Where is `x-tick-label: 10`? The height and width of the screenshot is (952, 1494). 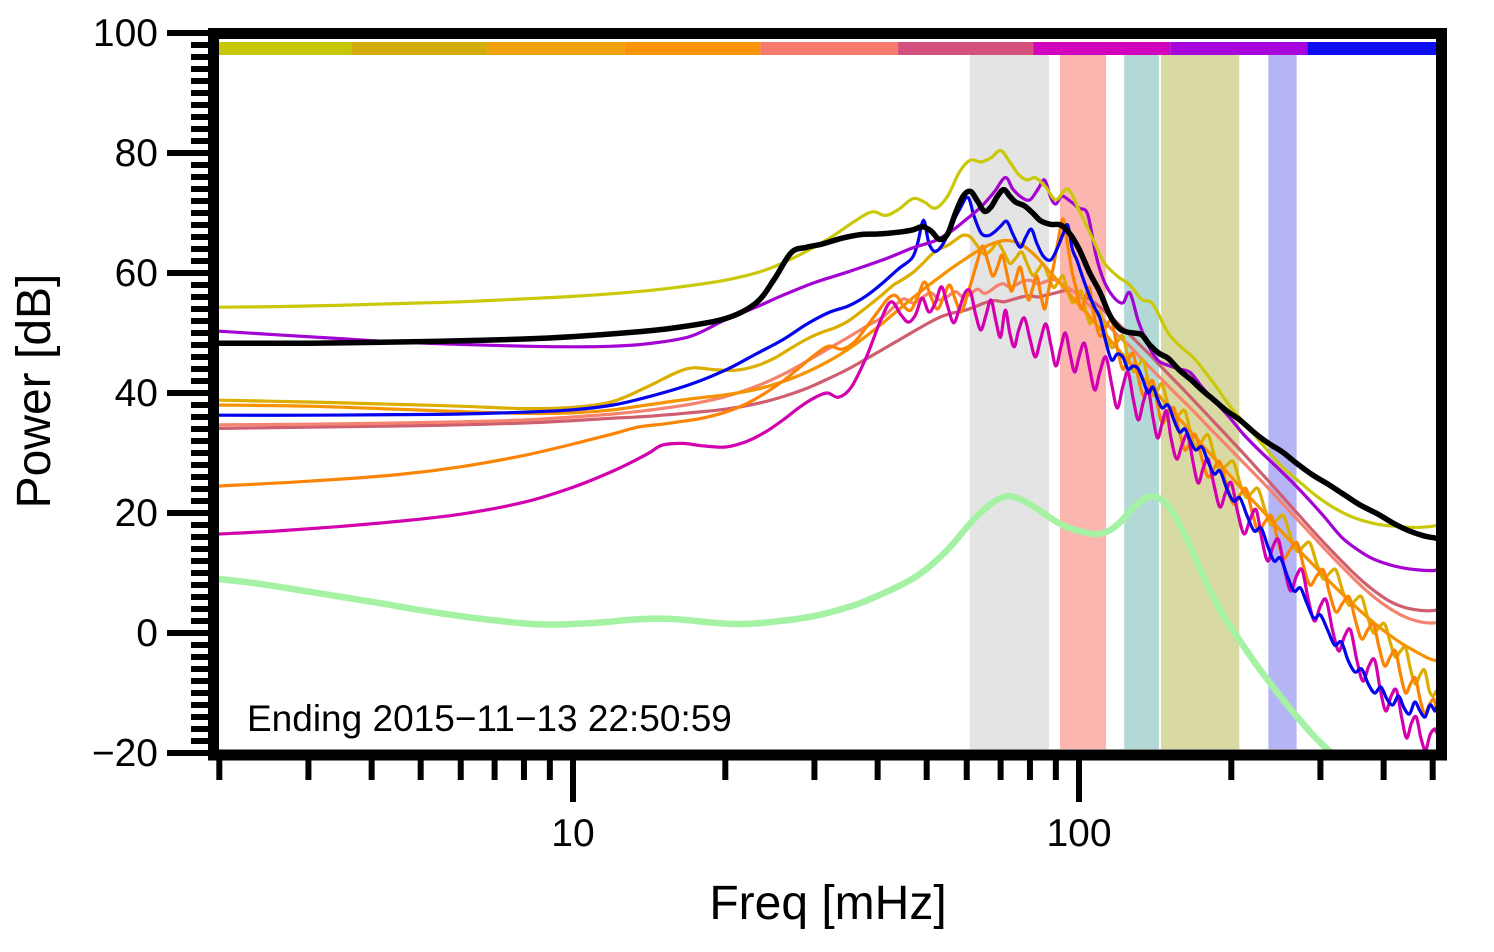 x-tick-label: 10 is located at coordinates (572, 833).